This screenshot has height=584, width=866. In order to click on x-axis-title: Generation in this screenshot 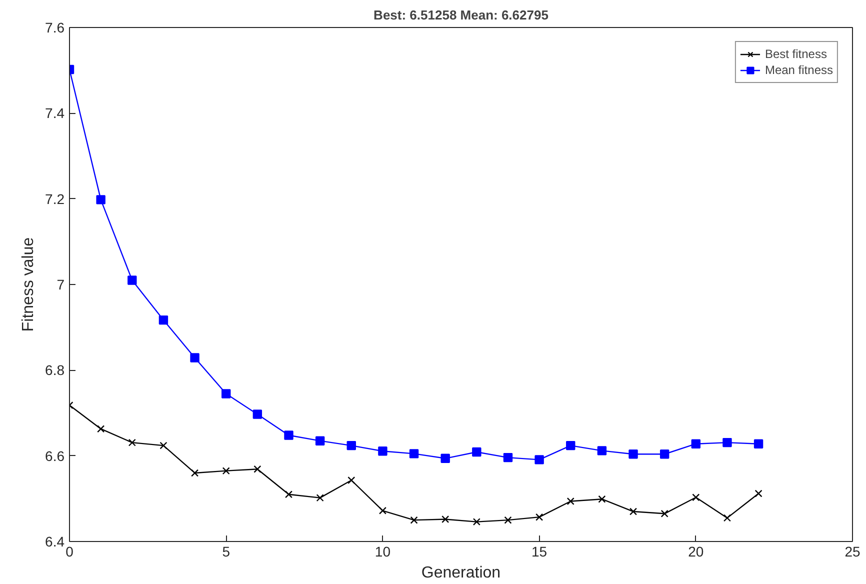, I will do `click(461, 573)`.